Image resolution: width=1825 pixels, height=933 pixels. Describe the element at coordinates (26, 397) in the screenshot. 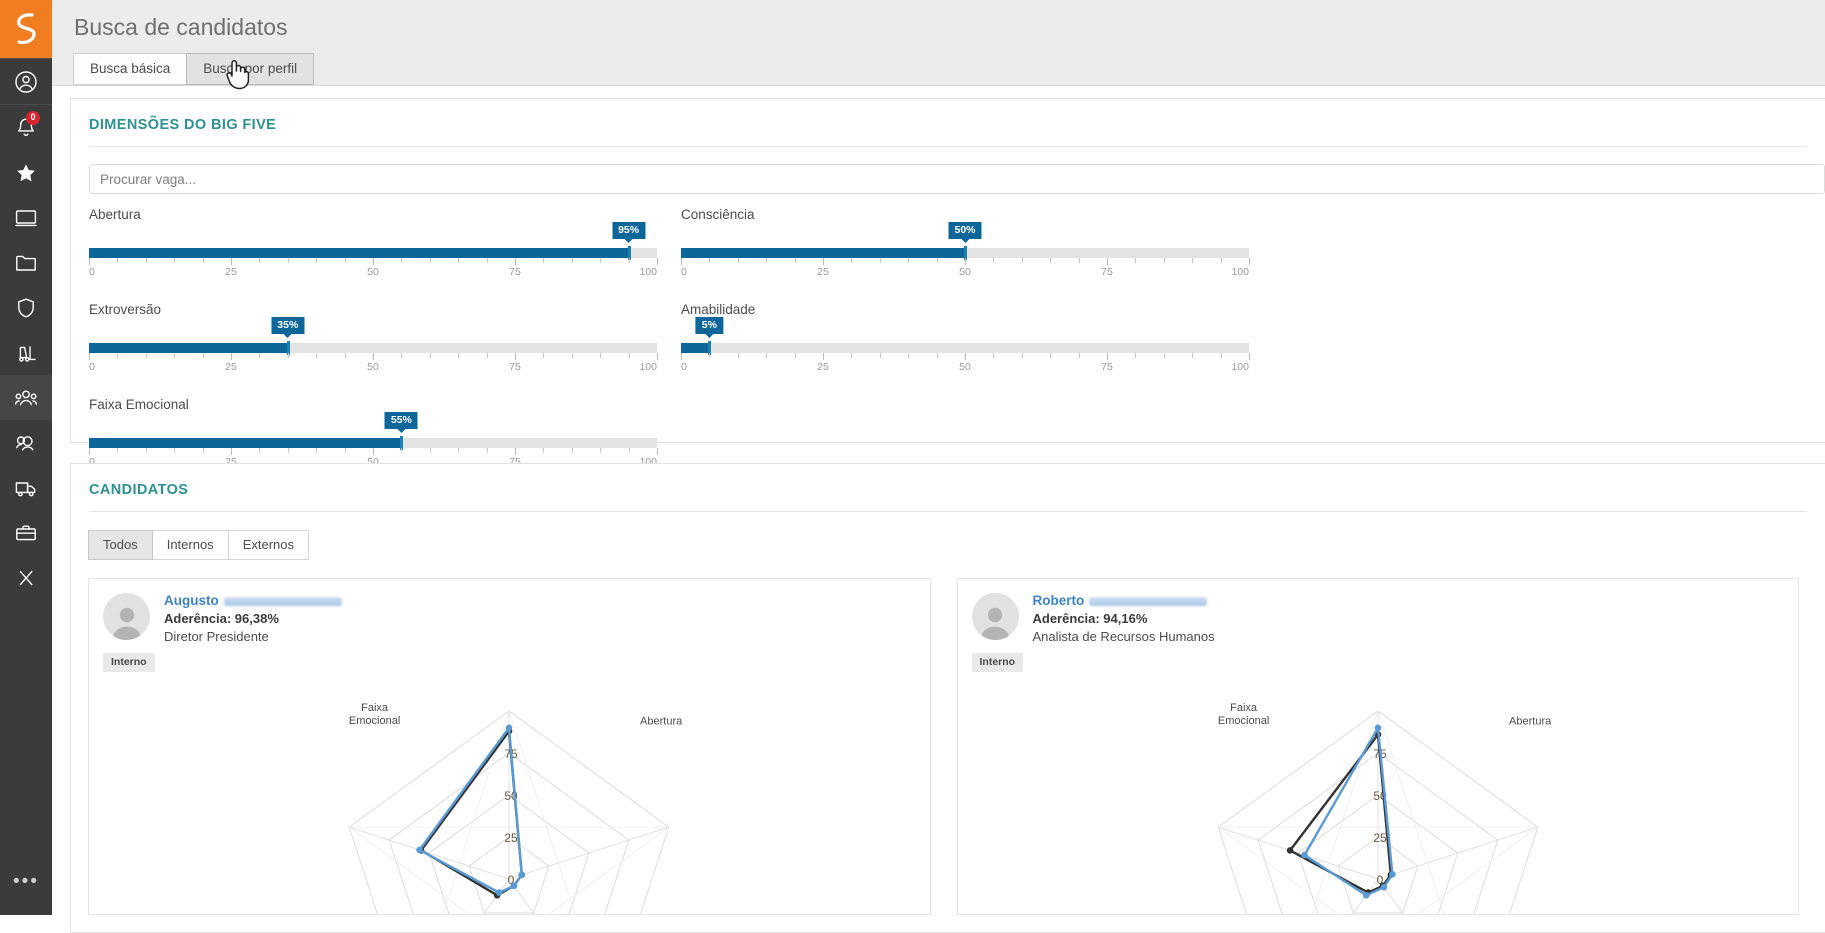

I see `sidebar-item-people` at that location.